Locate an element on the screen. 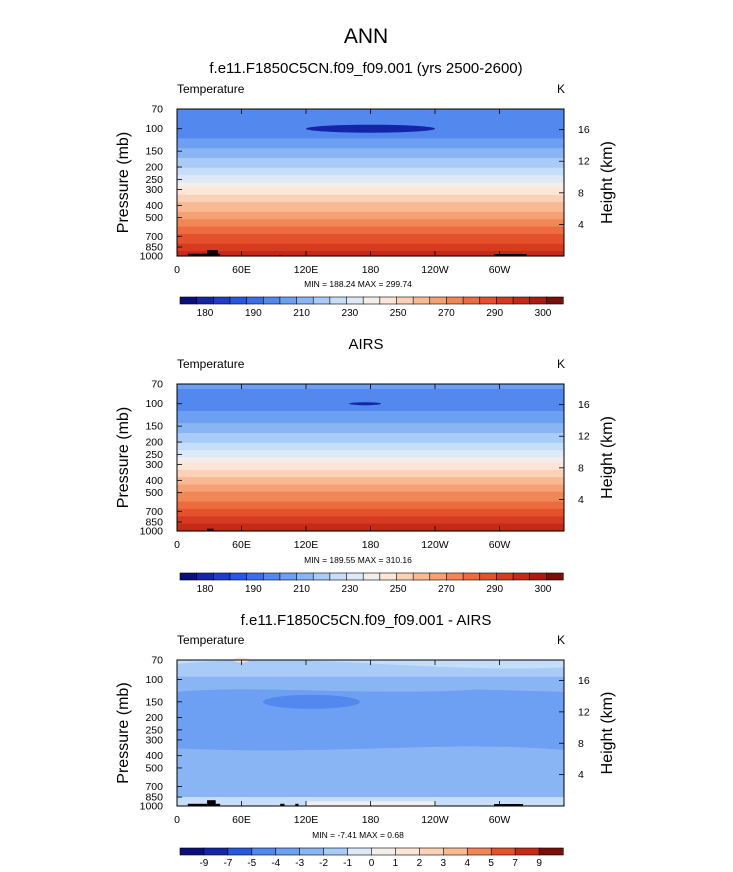  figure-title: ANN is located at coordinates (366, 36).